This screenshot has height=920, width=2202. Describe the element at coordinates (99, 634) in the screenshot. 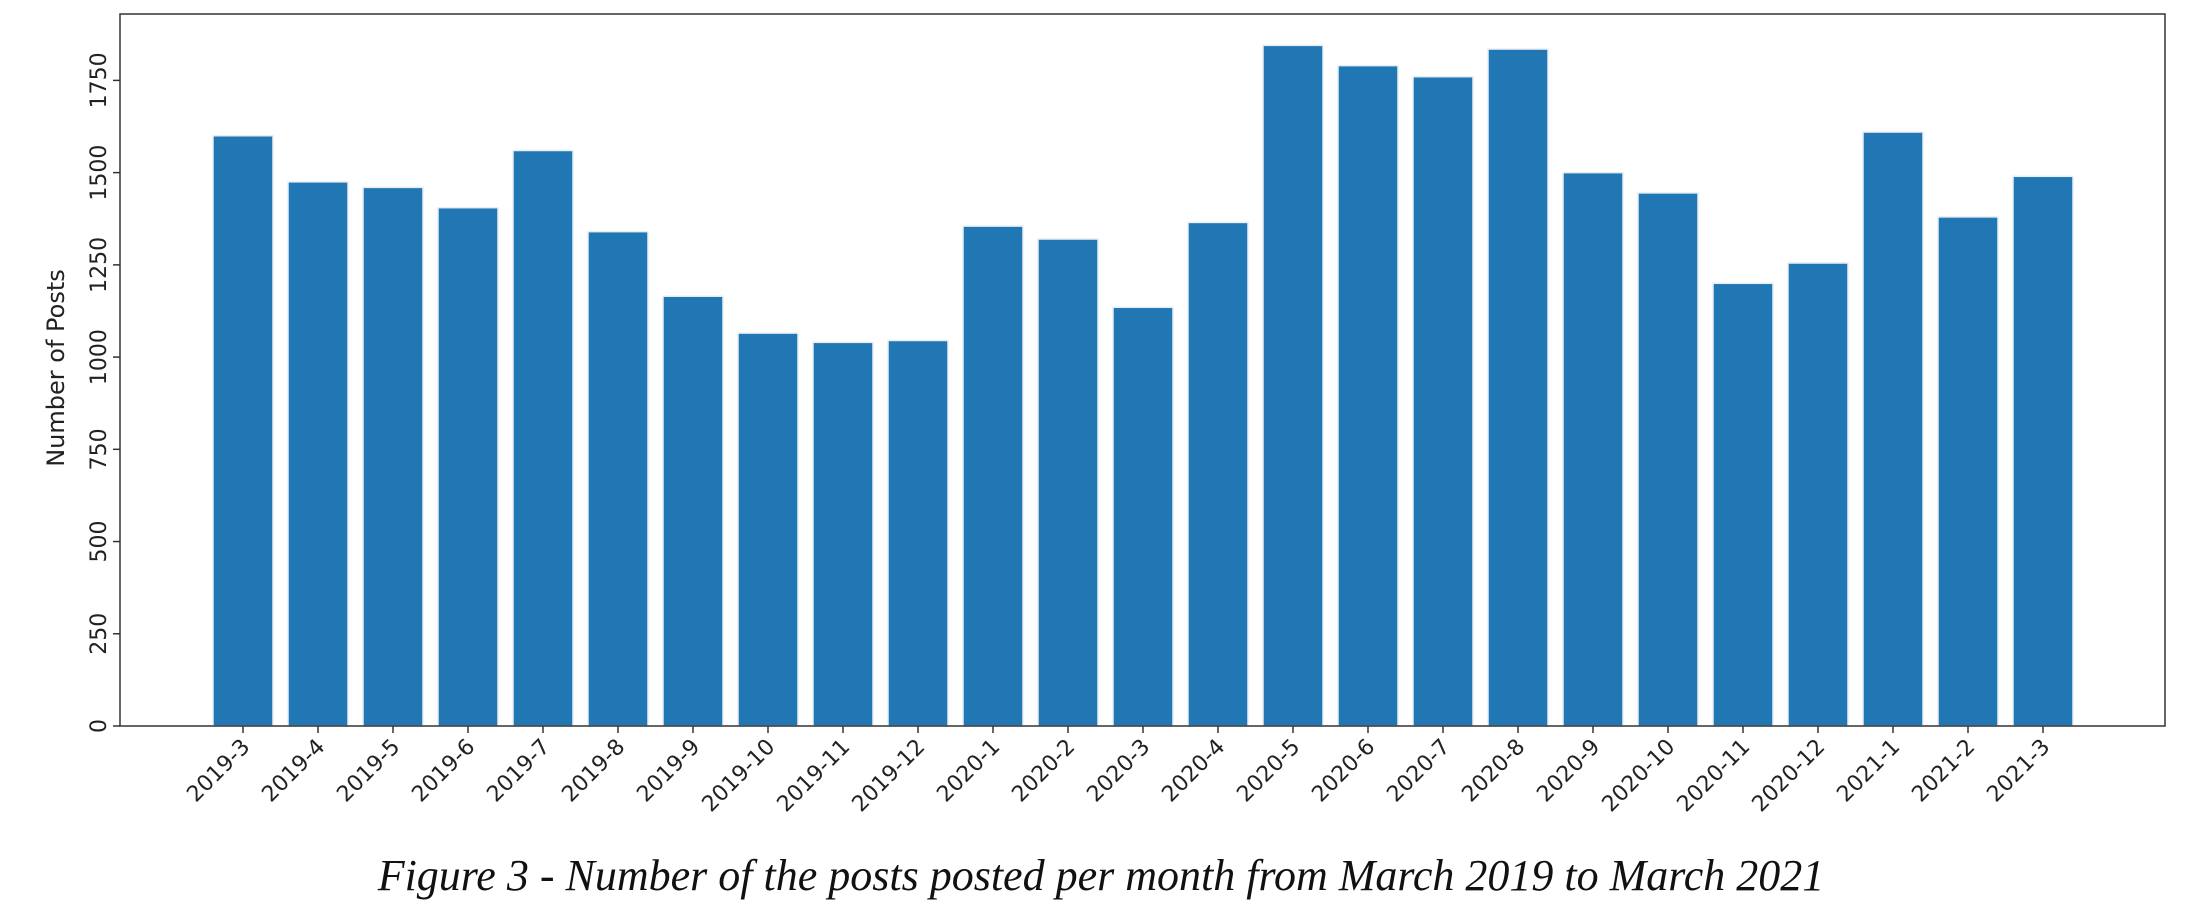

I see `y-tick-label: 250` at that location.